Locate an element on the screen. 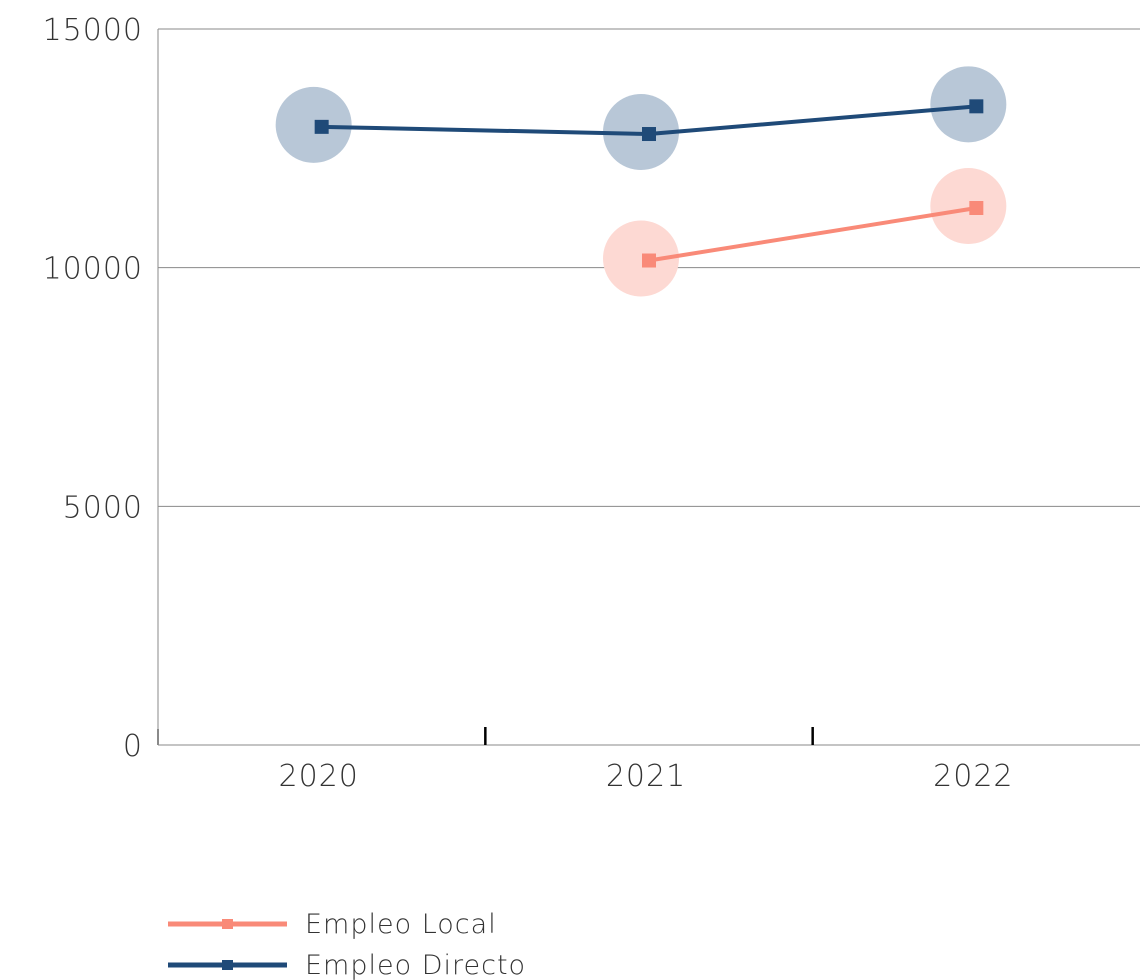  legend-swatch-marker-empleo-directo is located at coordinates (227, 965).